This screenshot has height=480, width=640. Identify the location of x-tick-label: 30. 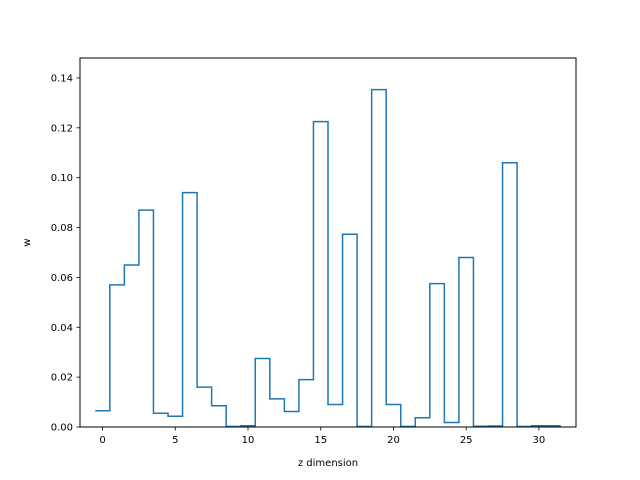
(539, 440).